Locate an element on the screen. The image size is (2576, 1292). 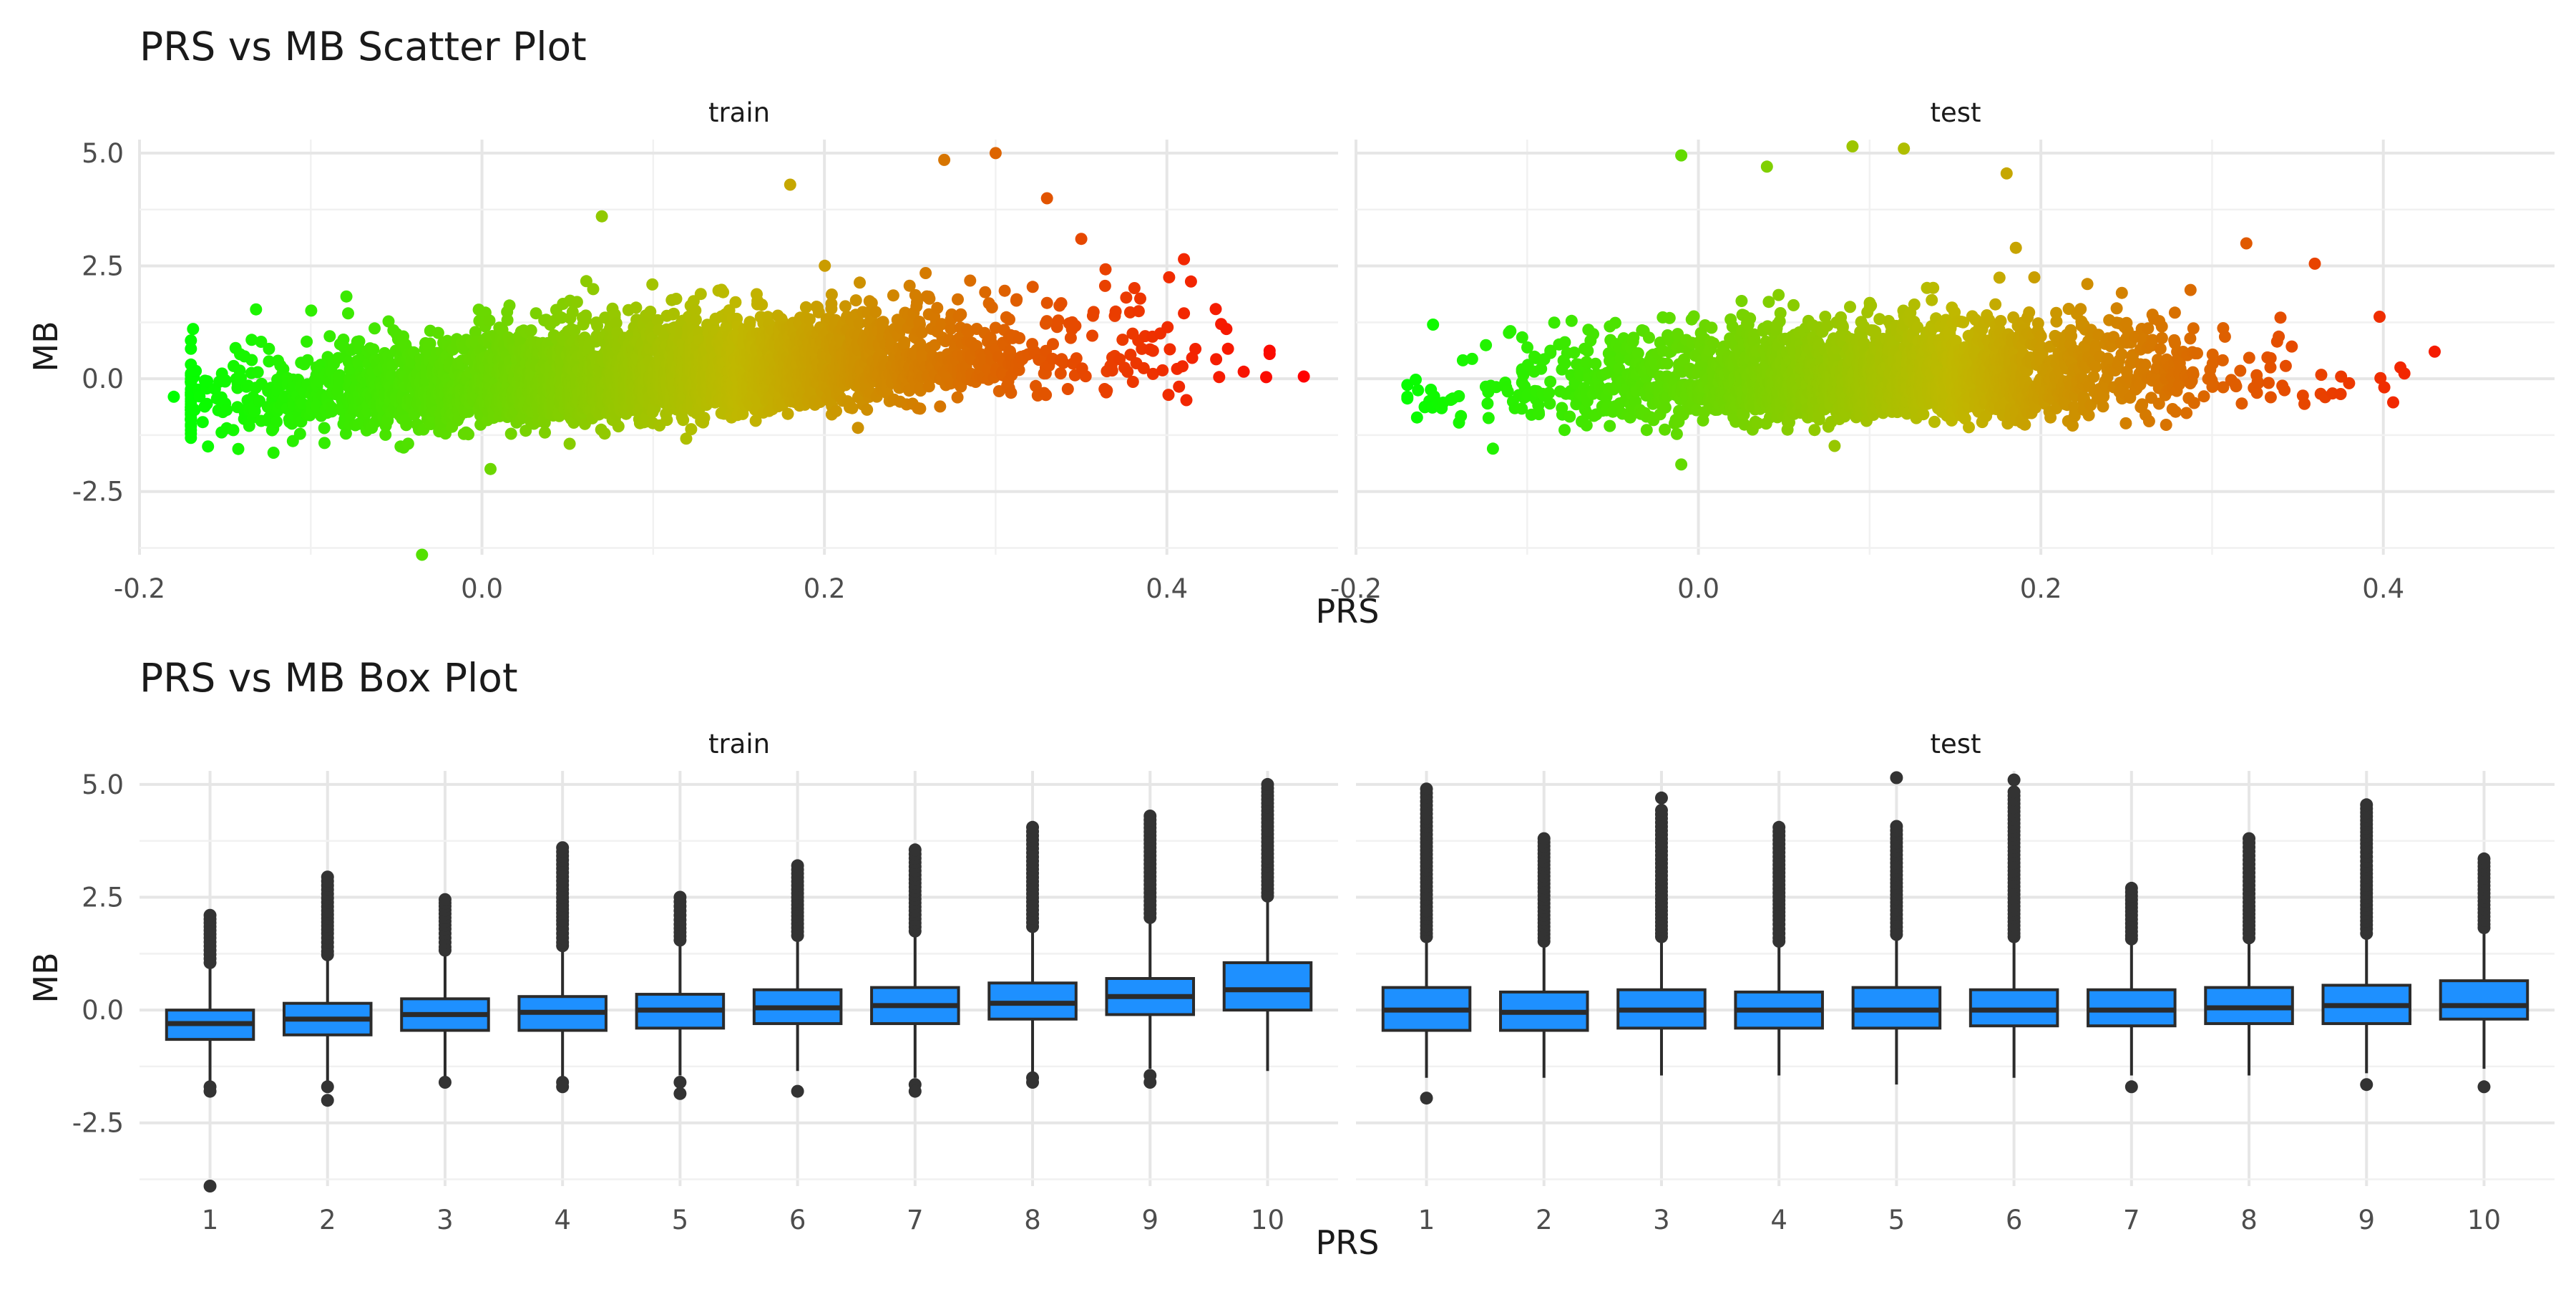
box-facet-label-train: train is located at coordinates (739, 744).